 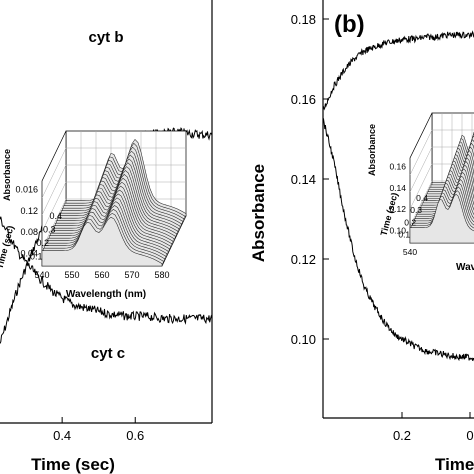 What do you see at coordinates (8, 247) in the screenshot?
I see `inset-time-axis-label: Time (sec)` at bounding box center [8, 247].